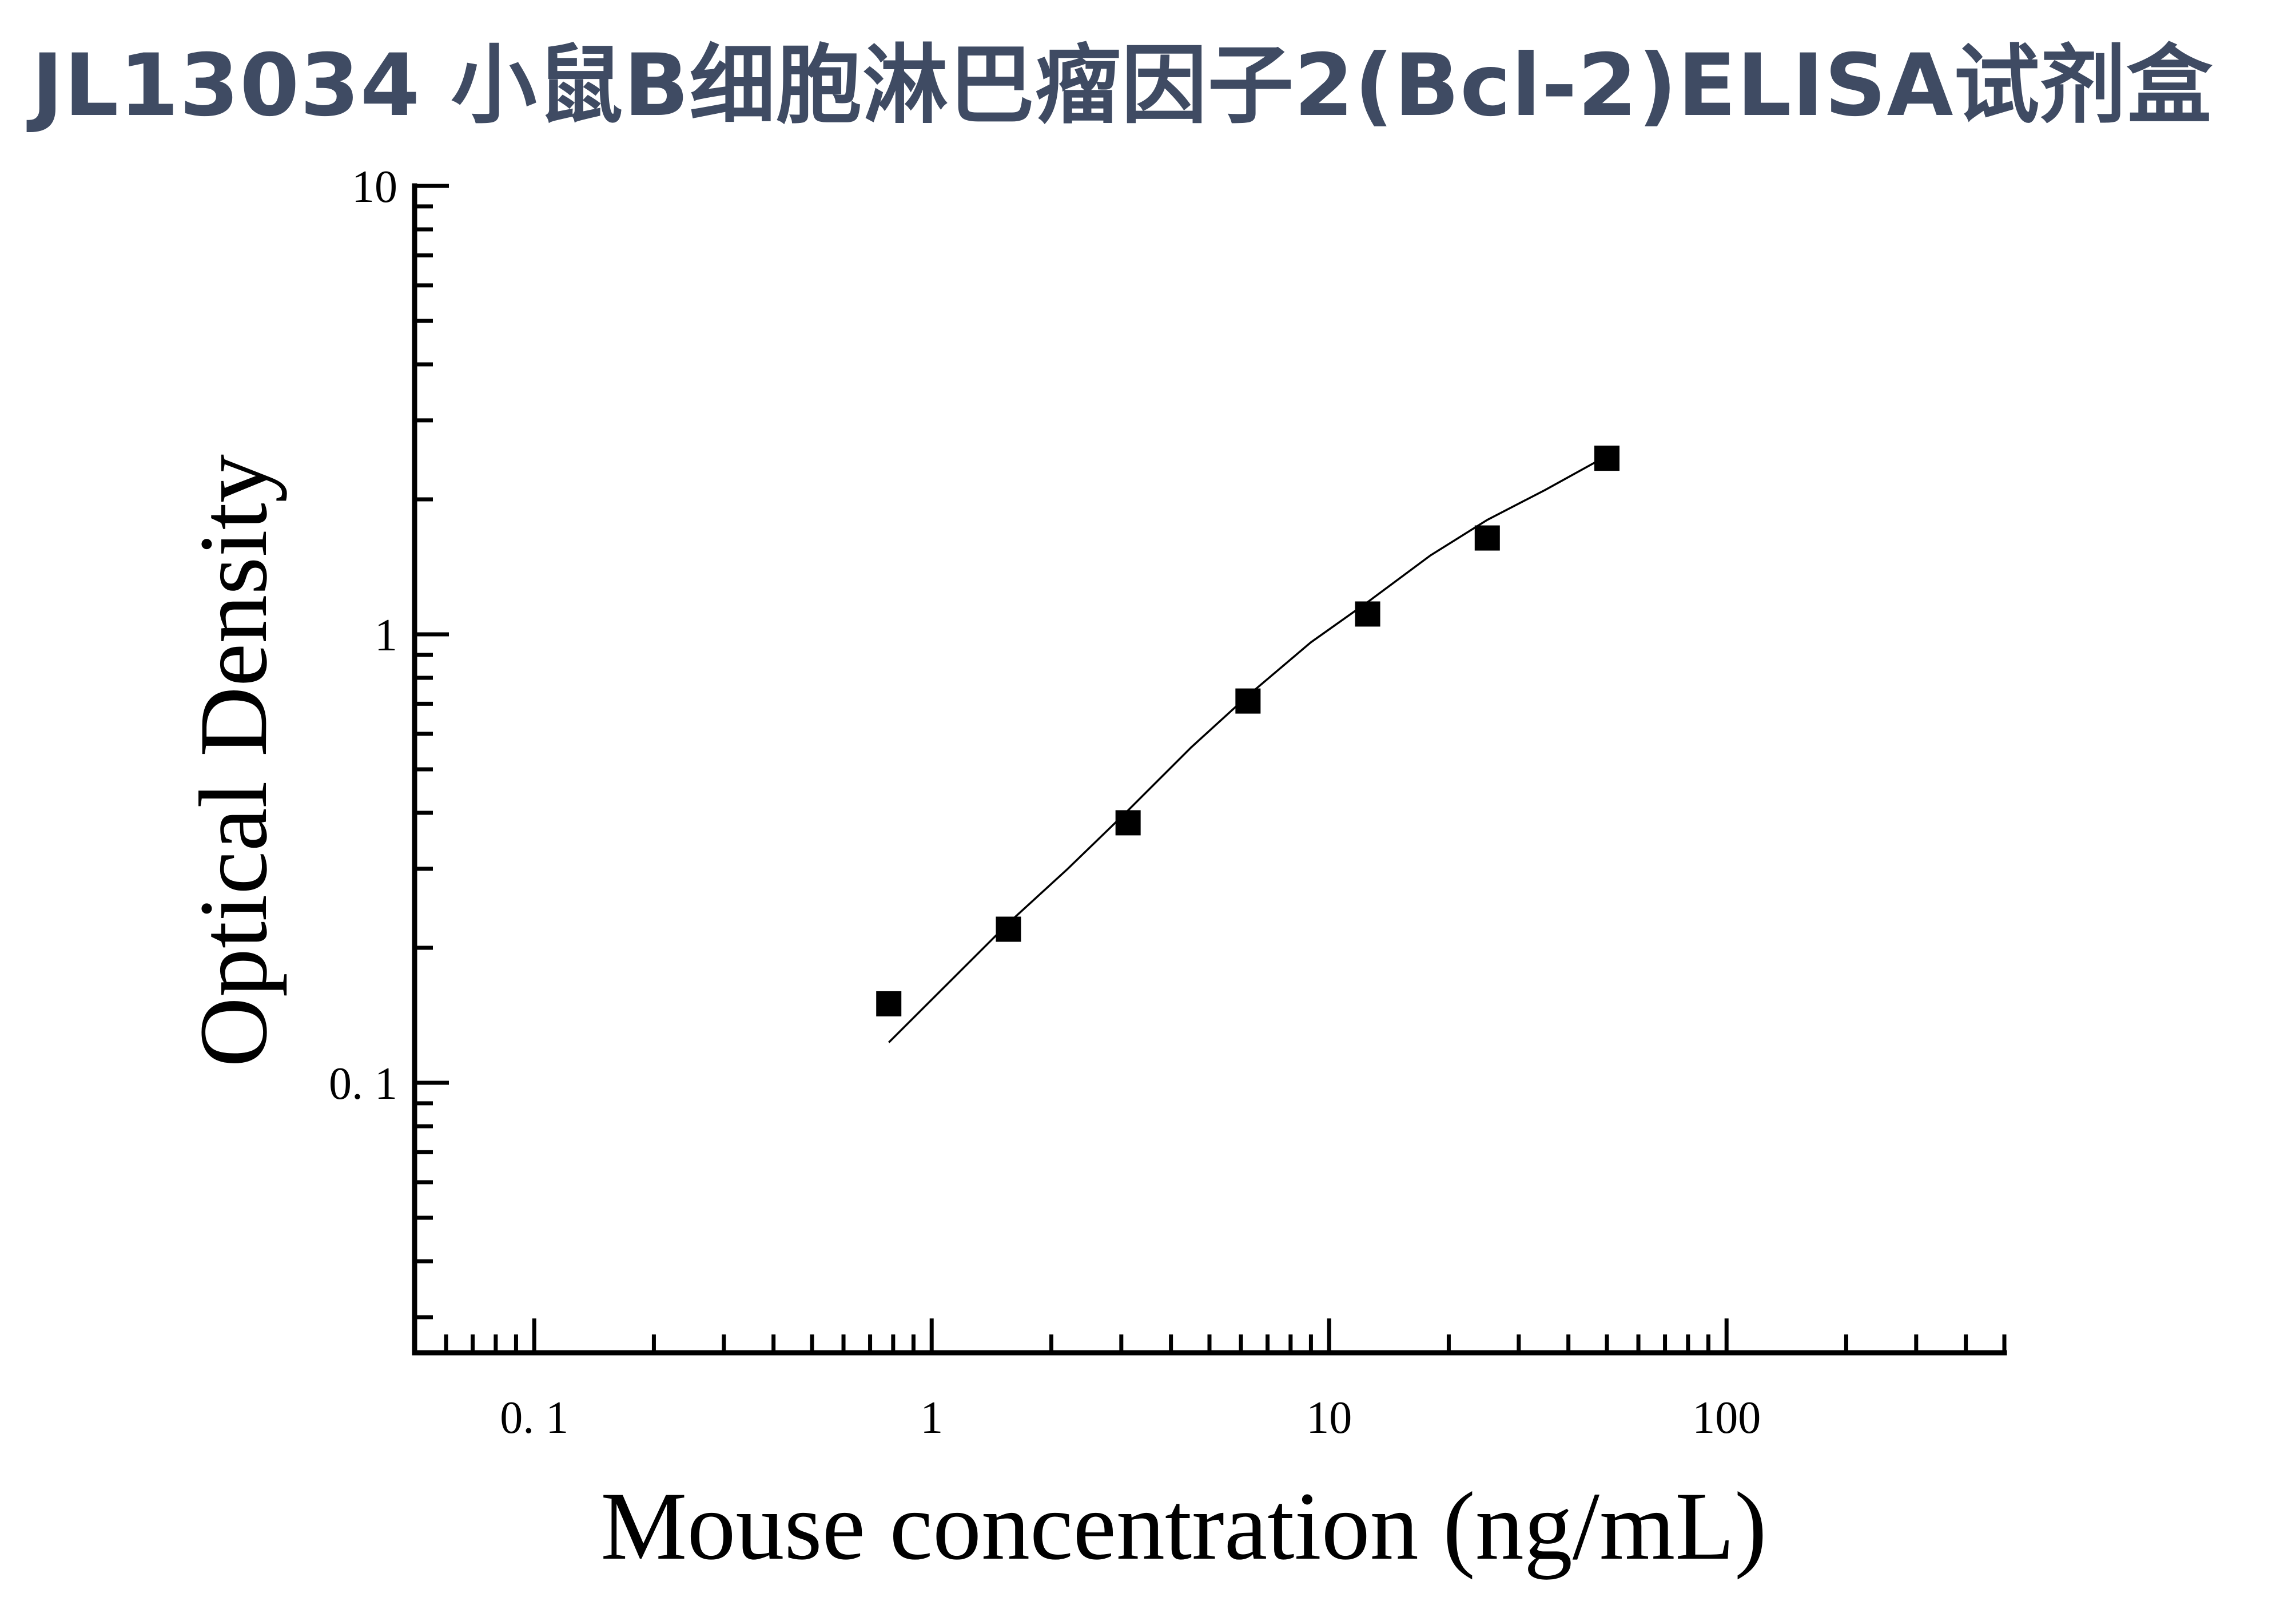 The image size is (2296, 1605). I want to click on data-points-layer, so click(1247, 731).